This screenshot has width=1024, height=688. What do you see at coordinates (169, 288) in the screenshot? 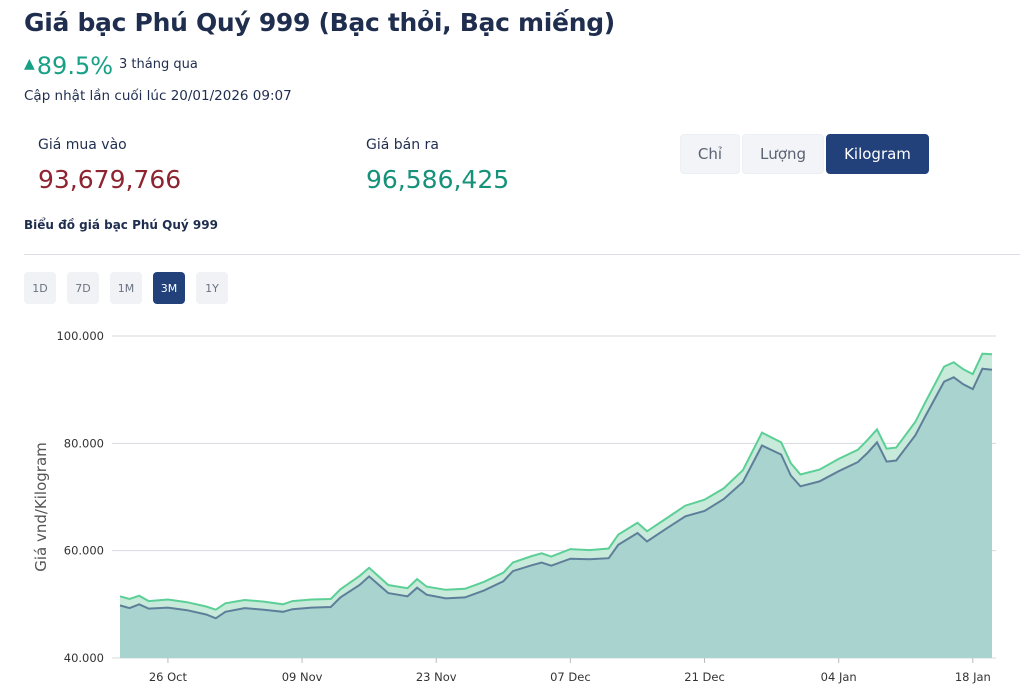
I see `range-tab-3m: 3M` at bounding box center [169, 288].